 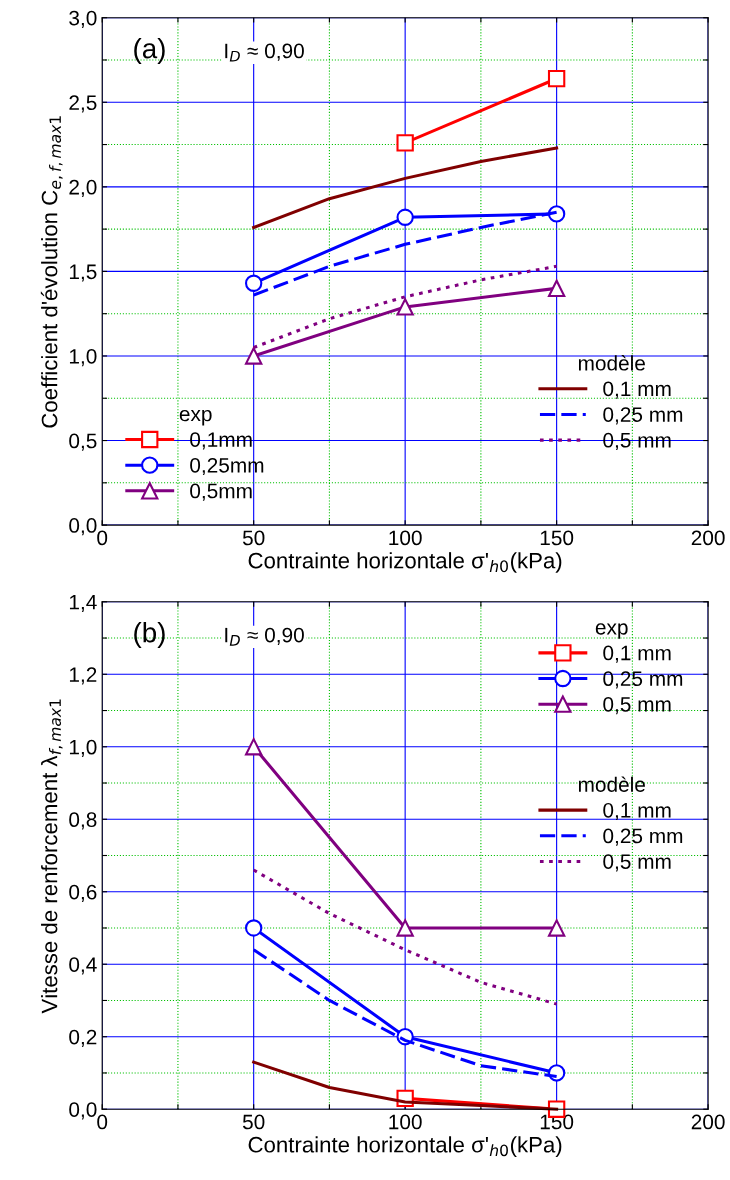 I want to click on y-axis-title: Coefficient d'évolution C$_{e,f,max1}$, so click(x=51, y=272).